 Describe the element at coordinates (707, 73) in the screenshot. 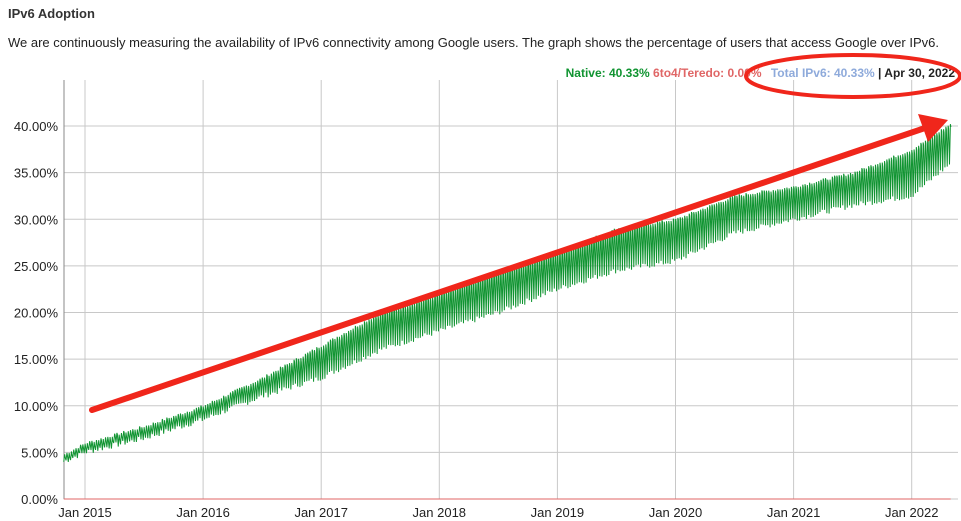

I see `legend-teredo: 6to4/Teredo: 0.00%` at that location.